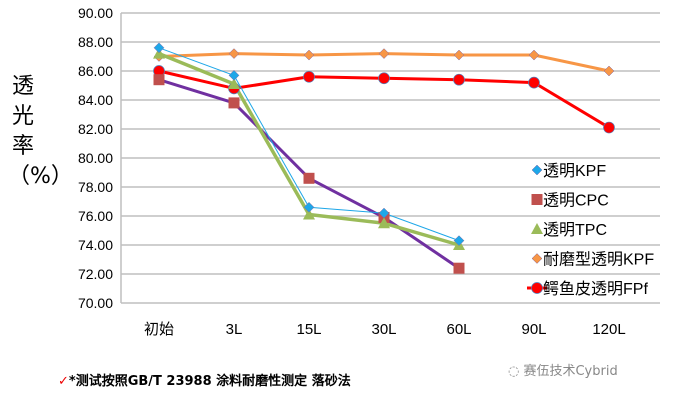 This screenshot has height=406, width=678. I want to click on watermark-text: 赛伍技术Cybrid, so click(570, 371).